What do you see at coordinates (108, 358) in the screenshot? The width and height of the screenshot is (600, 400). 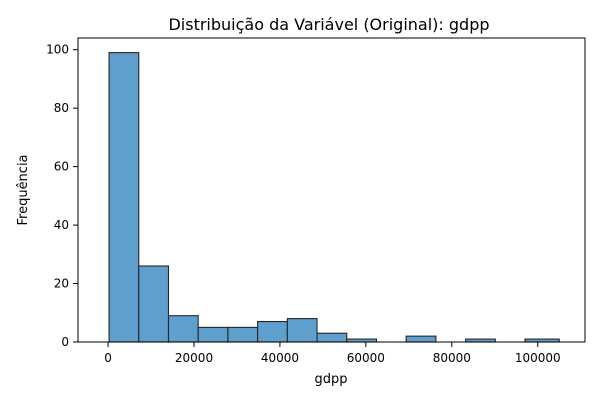 I see `x-tick-label: 0` at bounding box center [108, 358].